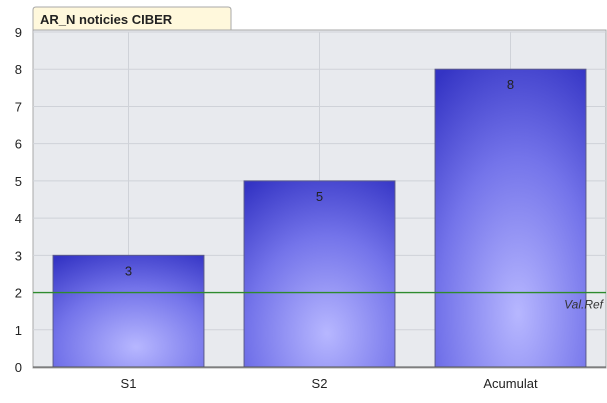  Describe the element at coordinates (18, 255) in the screenshot. I see `y-tick-label: 3` at that location.